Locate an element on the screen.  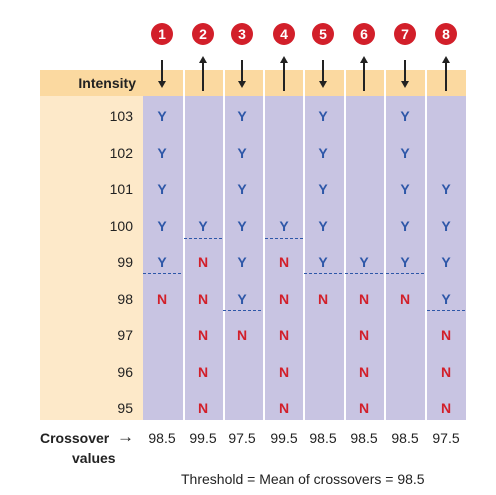
intensity-value: 96 is located at coordinates (125, 371).